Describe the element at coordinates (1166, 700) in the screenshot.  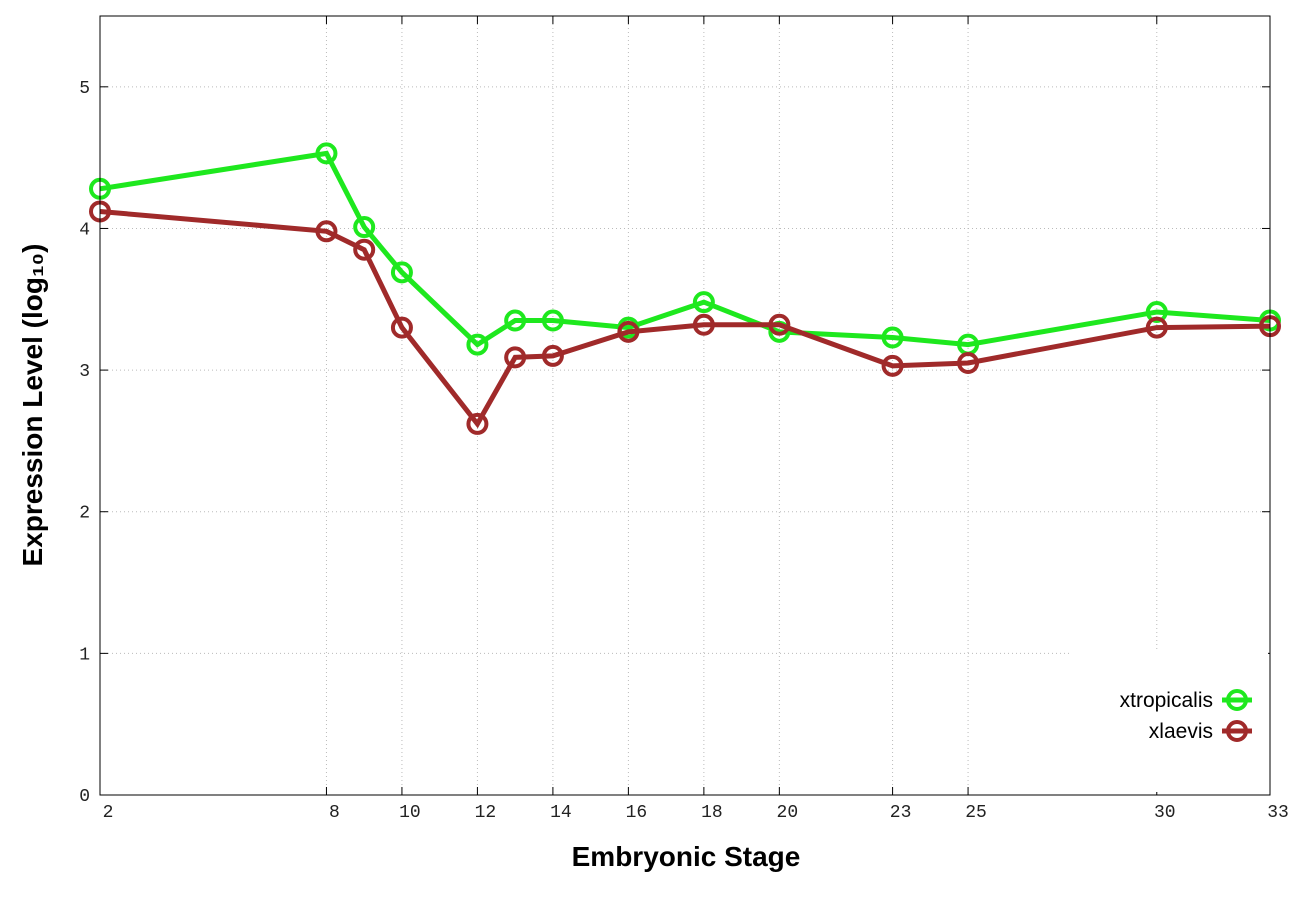
I see `legend-label: xtropicalis` at that location.